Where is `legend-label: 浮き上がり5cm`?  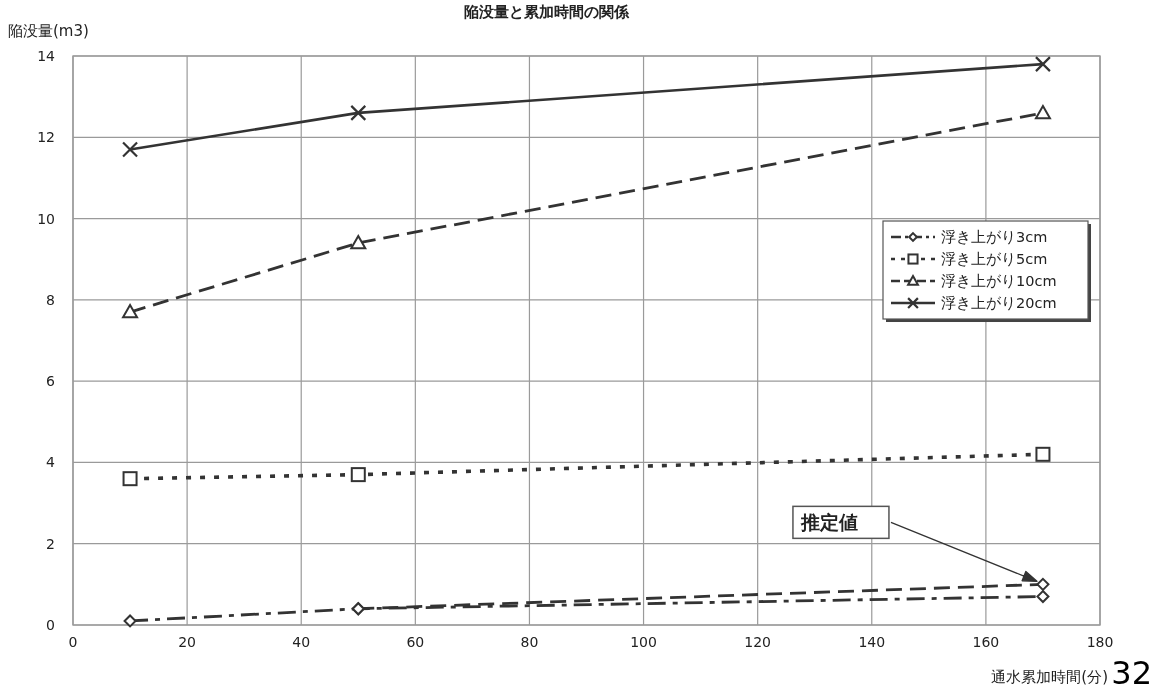
legend-label: 浮き上がり5cm is located at coordinates (994, 259).